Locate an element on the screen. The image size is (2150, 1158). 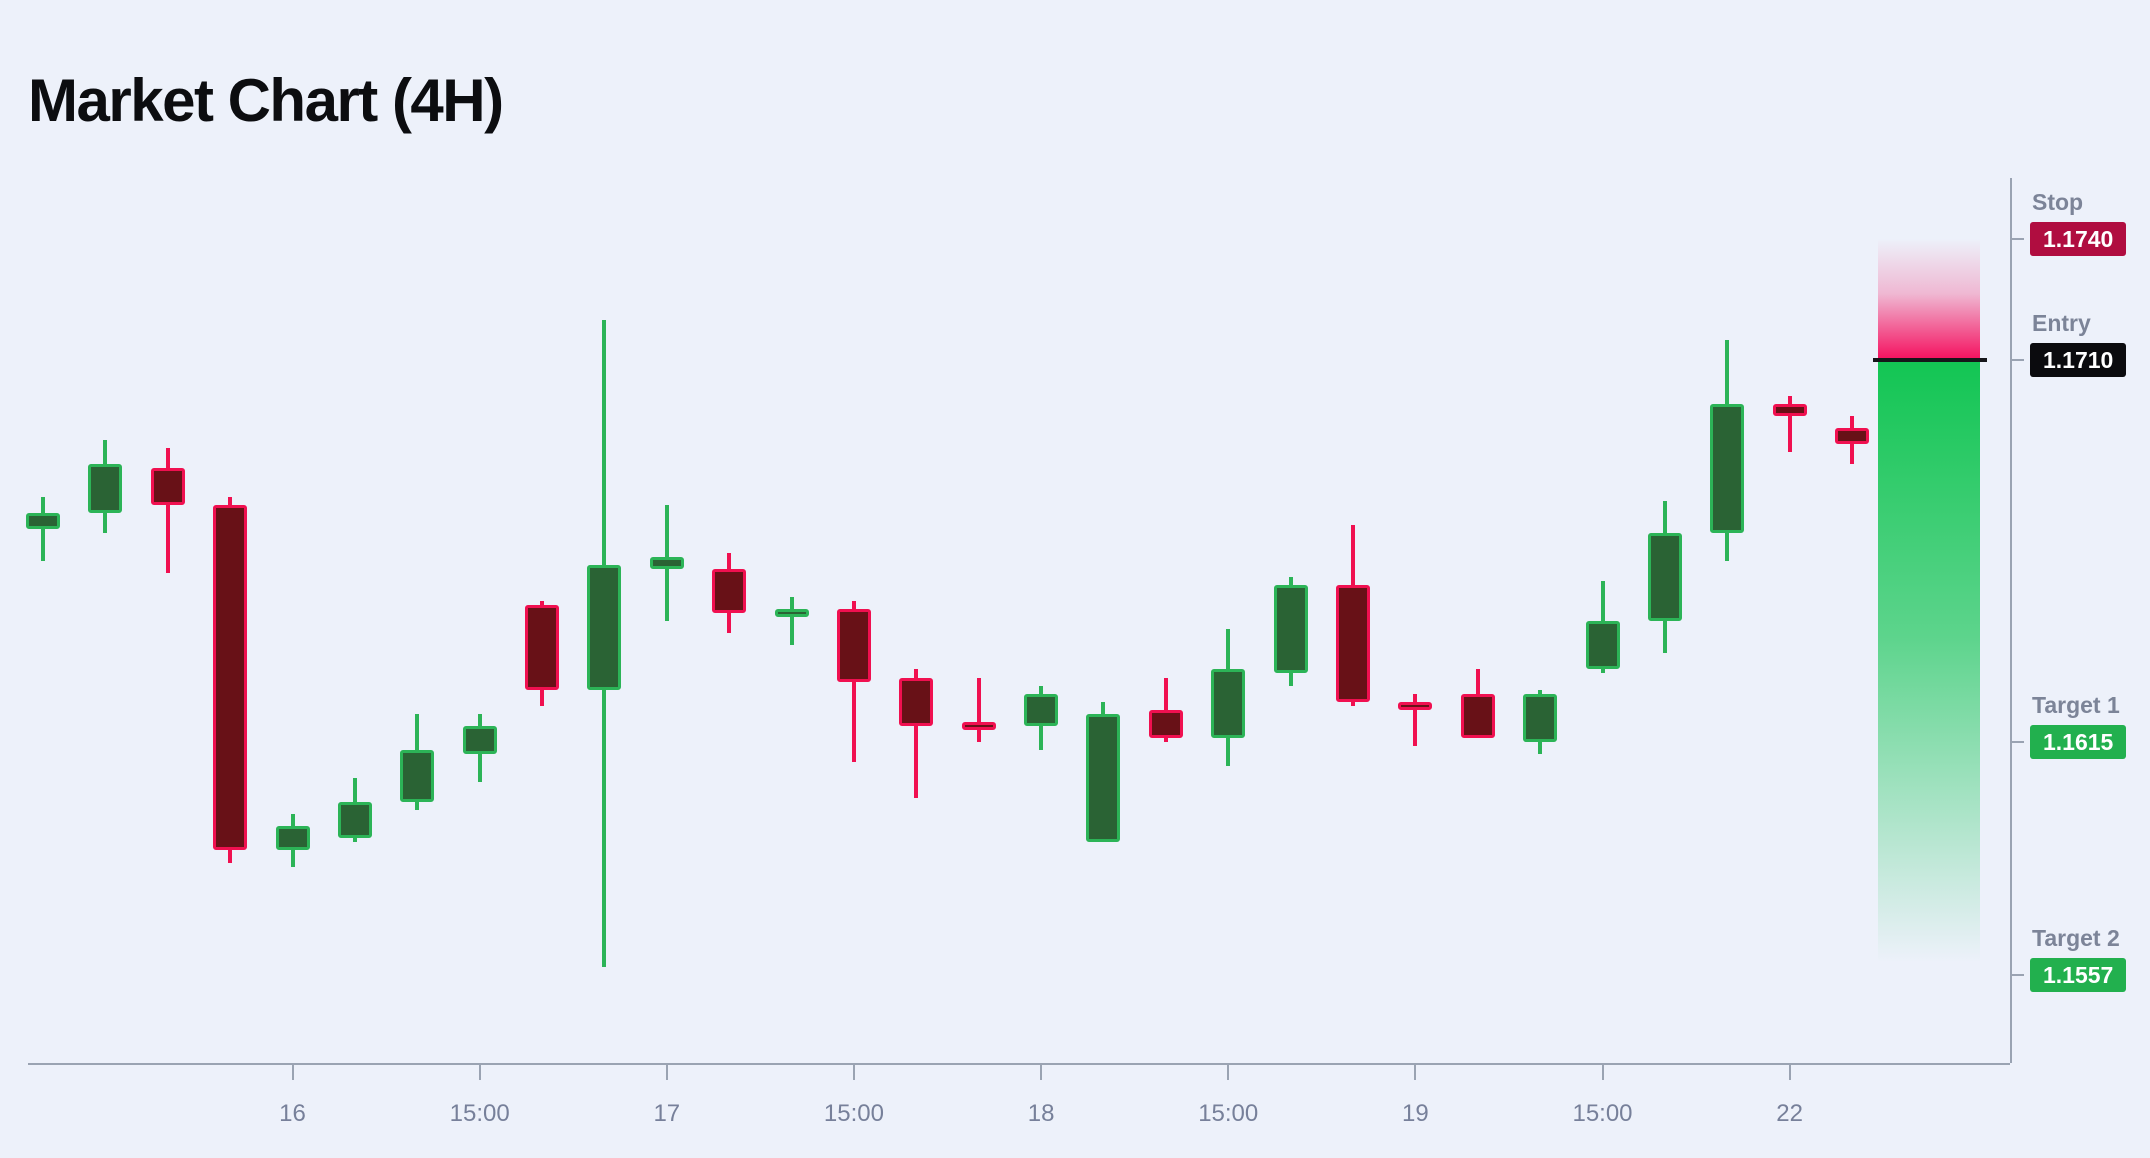
x-axis-label: 17 is located at coordinates (667, 1113).